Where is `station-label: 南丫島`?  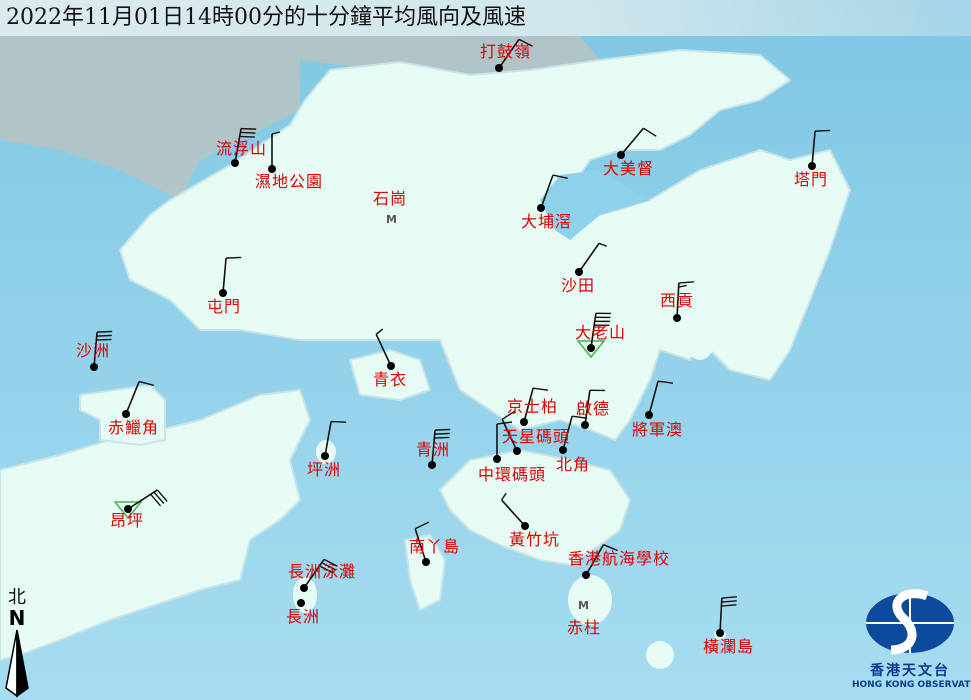
station-label: 南丫島 is located at coordinates (435, 546).